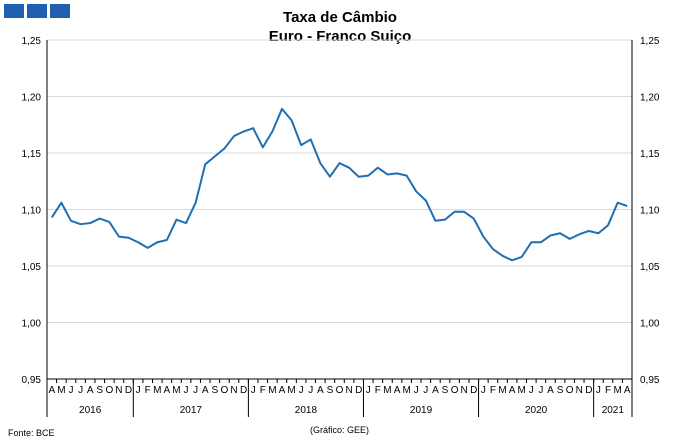  What do you see at coordinates (32, 267) in the screenshot?
I see `y-tick-label-left: 1,05` at bounding box center [32, 267].